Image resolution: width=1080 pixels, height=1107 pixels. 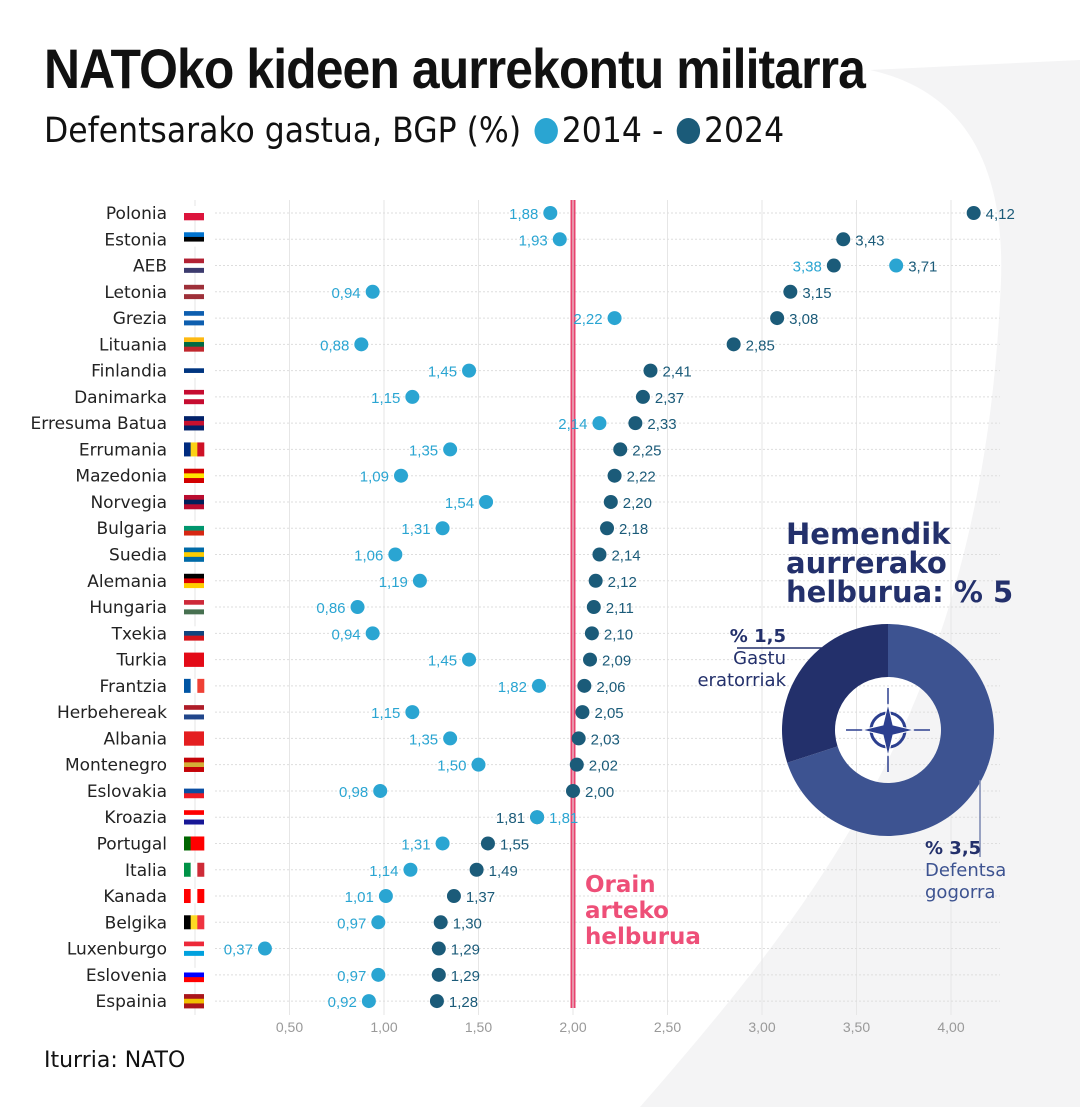 What do you see at coordinates (126, 976) in the screenshot?
I see `country-label: Eslovenia` at bounding box center [126, 976].